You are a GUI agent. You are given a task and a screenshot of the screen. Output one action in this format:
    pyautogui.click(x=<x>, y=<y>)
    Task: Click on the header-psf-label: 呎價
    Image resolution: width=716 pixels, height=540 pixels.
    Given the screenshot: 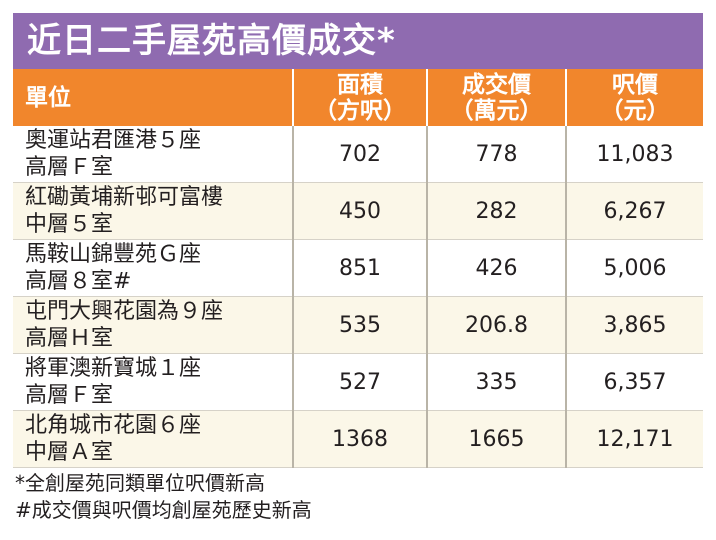 What is the action you would take?
    pyautogui.click(x=635, y=84)
    